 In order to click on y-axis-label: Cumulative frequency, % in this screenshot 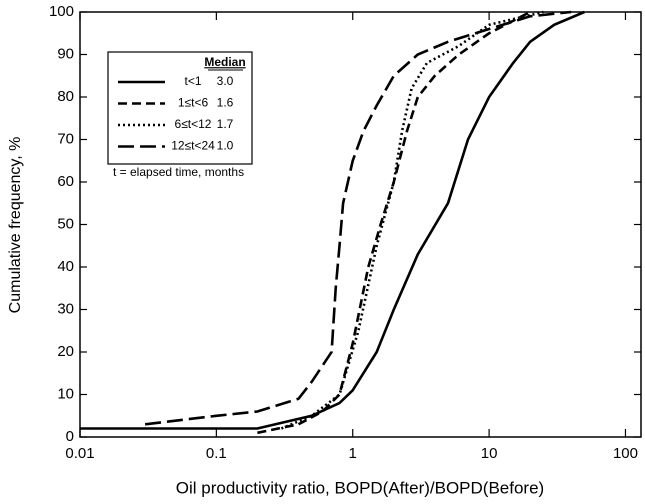, I will do `click(15, 225)`.